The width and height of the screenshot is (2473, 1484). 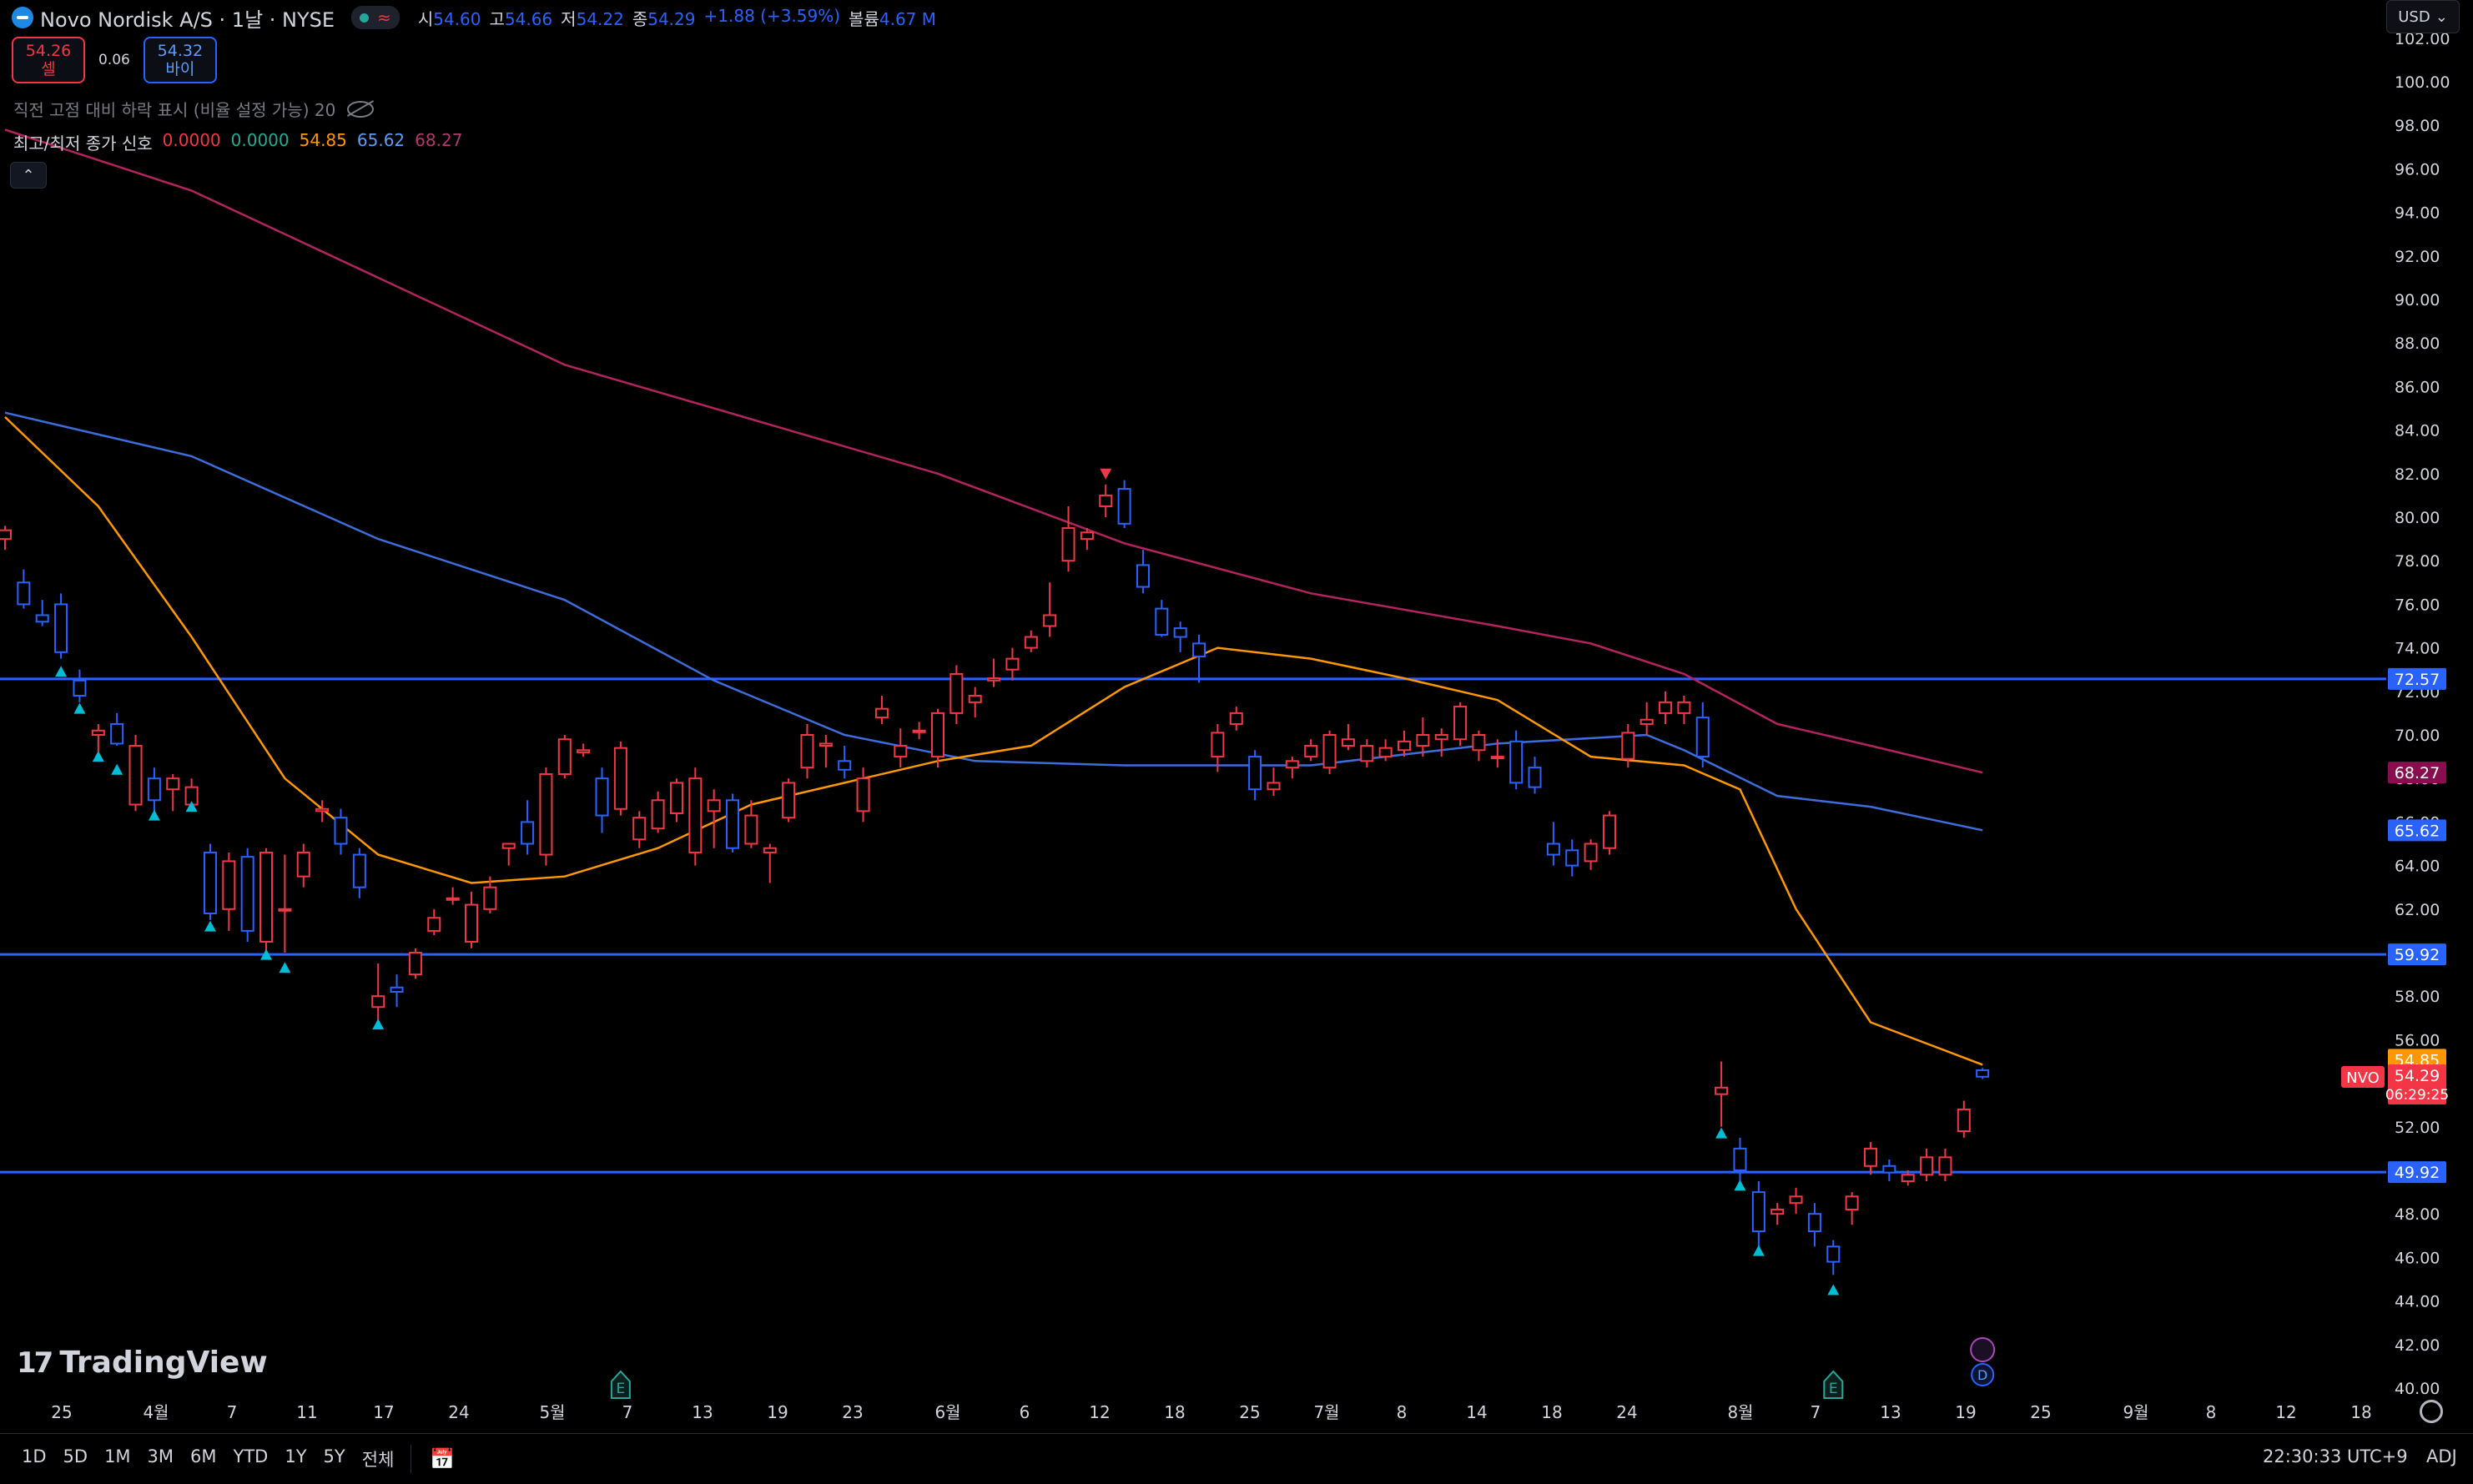 What do you see at coordinates (203, 1456) in the screenshot?
I see `range-button-6m: 6M` at bounding box center [203, 1456].